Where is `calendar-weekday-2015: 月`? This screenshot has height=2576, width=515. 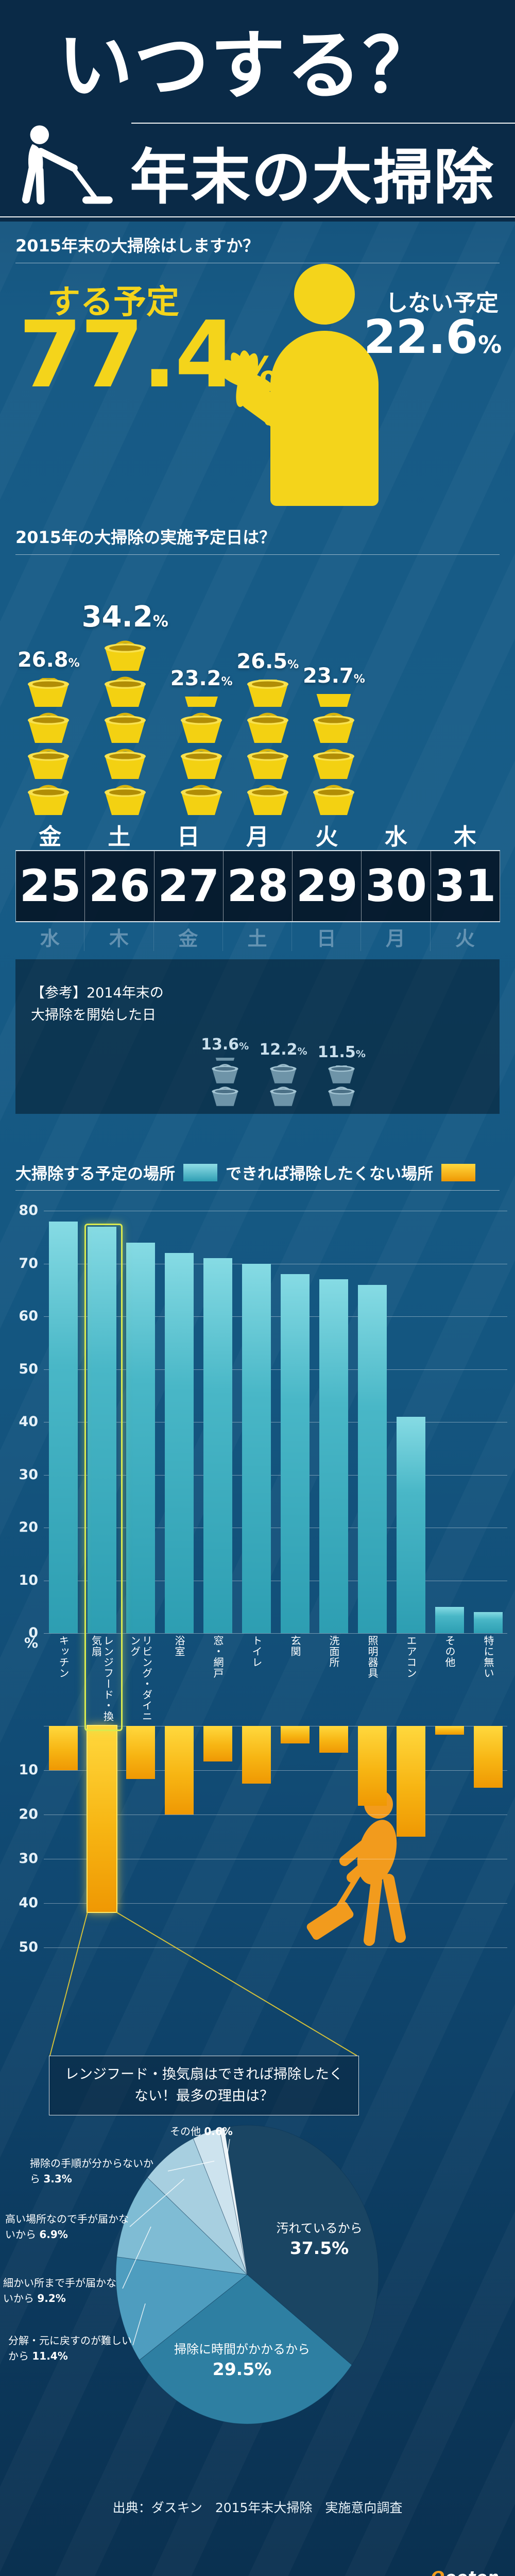
calendar-weekday-2015: 月 is located at coordinates (257, 837).